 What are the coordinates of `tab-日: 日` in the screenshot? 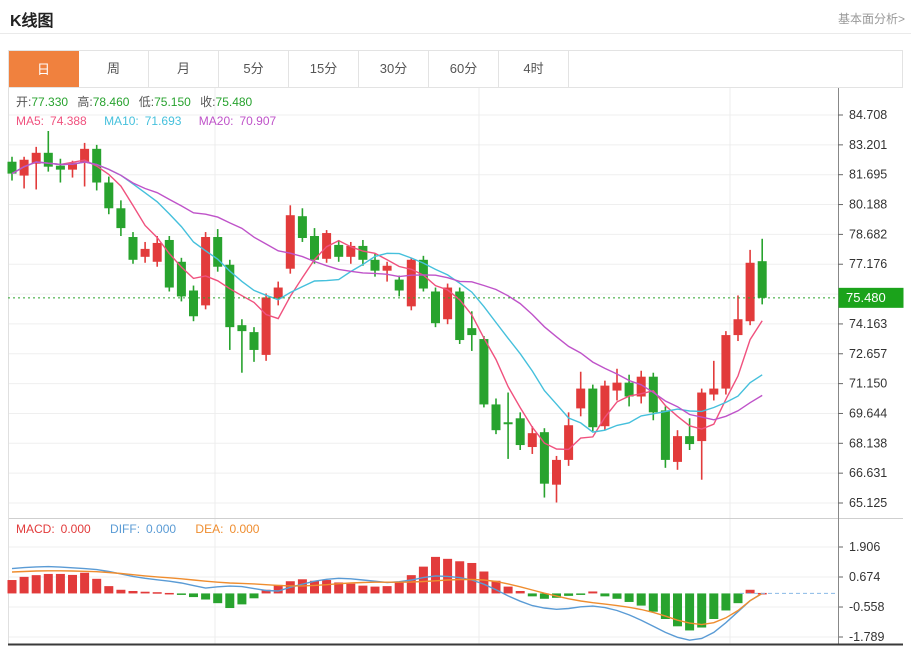 It's located at (44, 69).